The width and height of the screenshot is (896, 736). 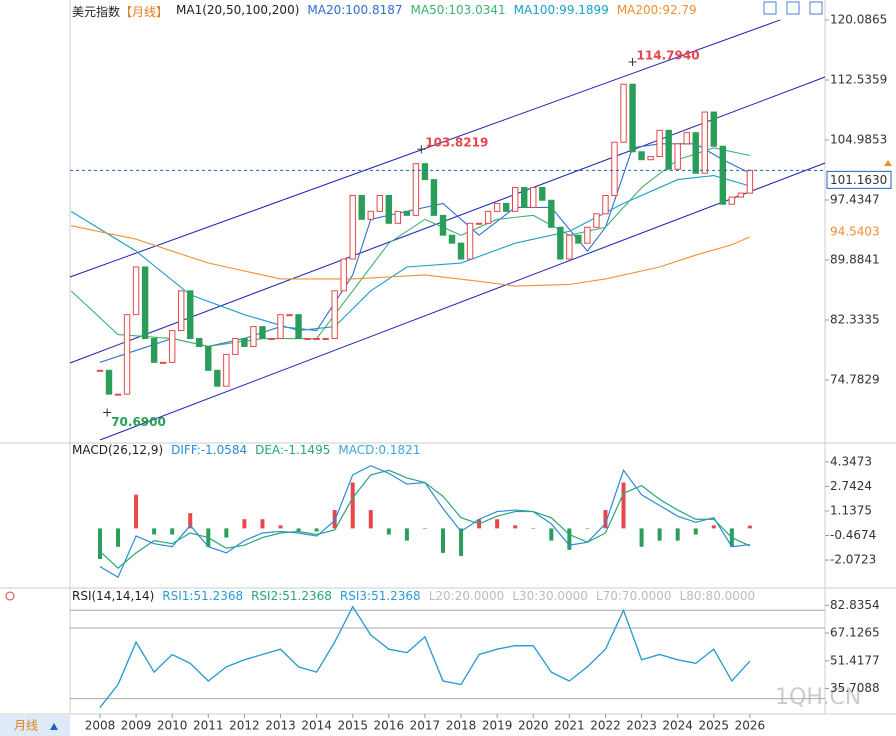 I want to click on rsi-line, so click(x=425, y=656).